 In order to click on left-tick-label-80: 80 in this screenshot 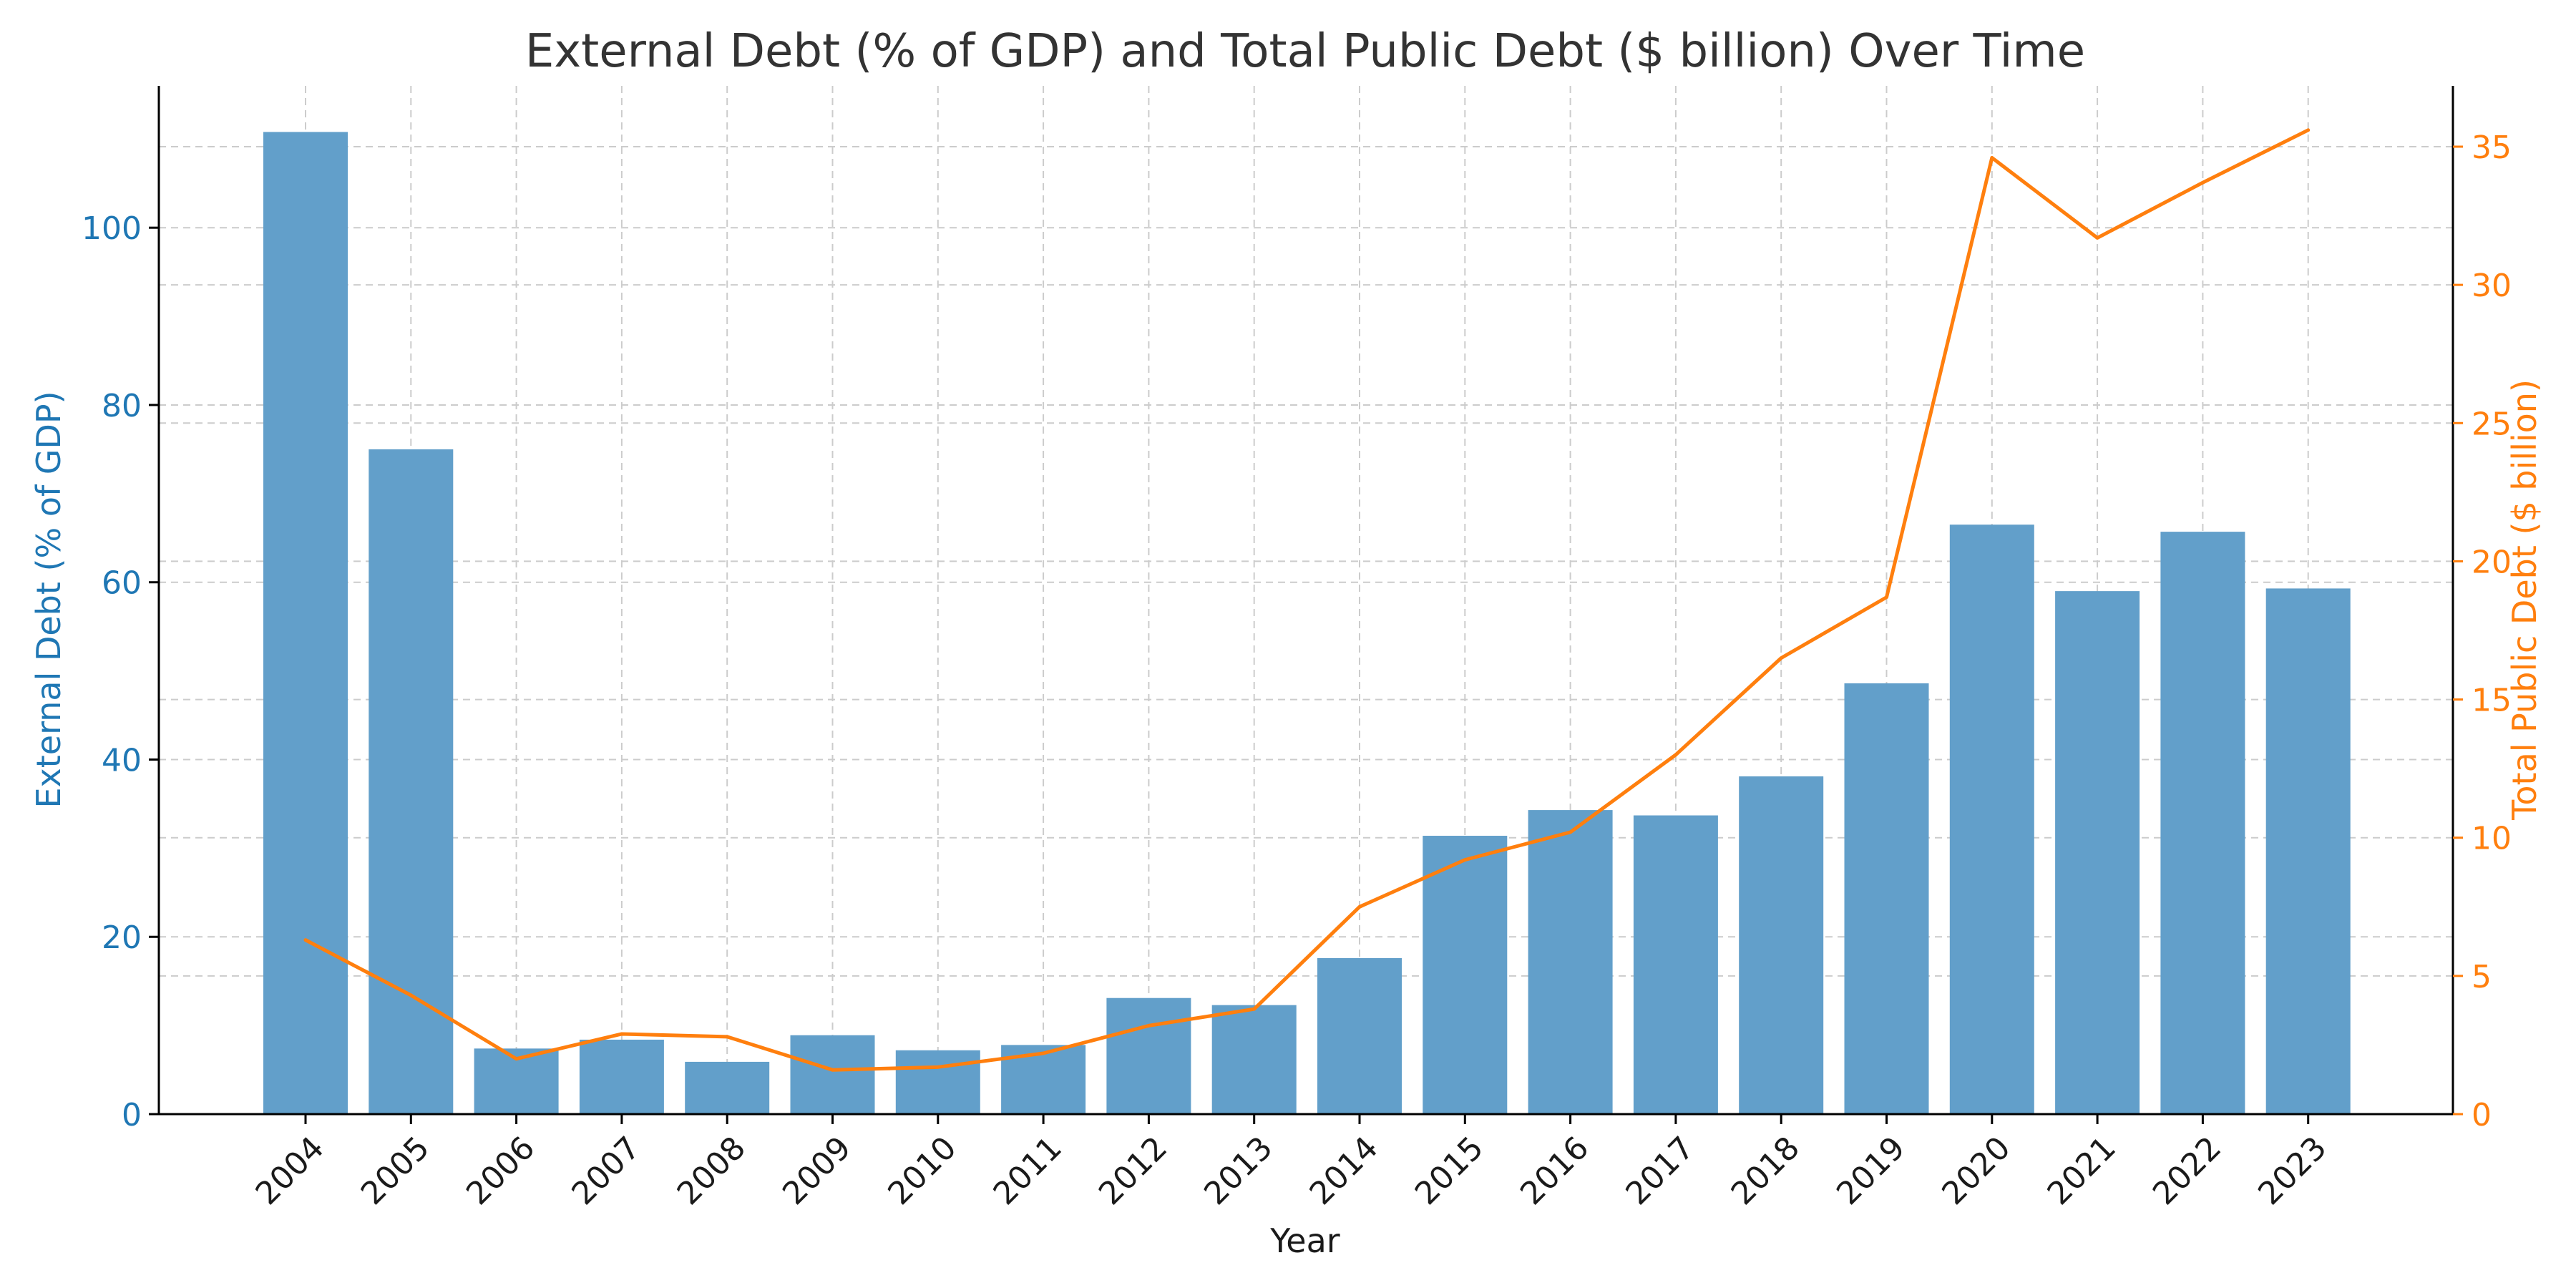, I will do `click(122, 406)`.